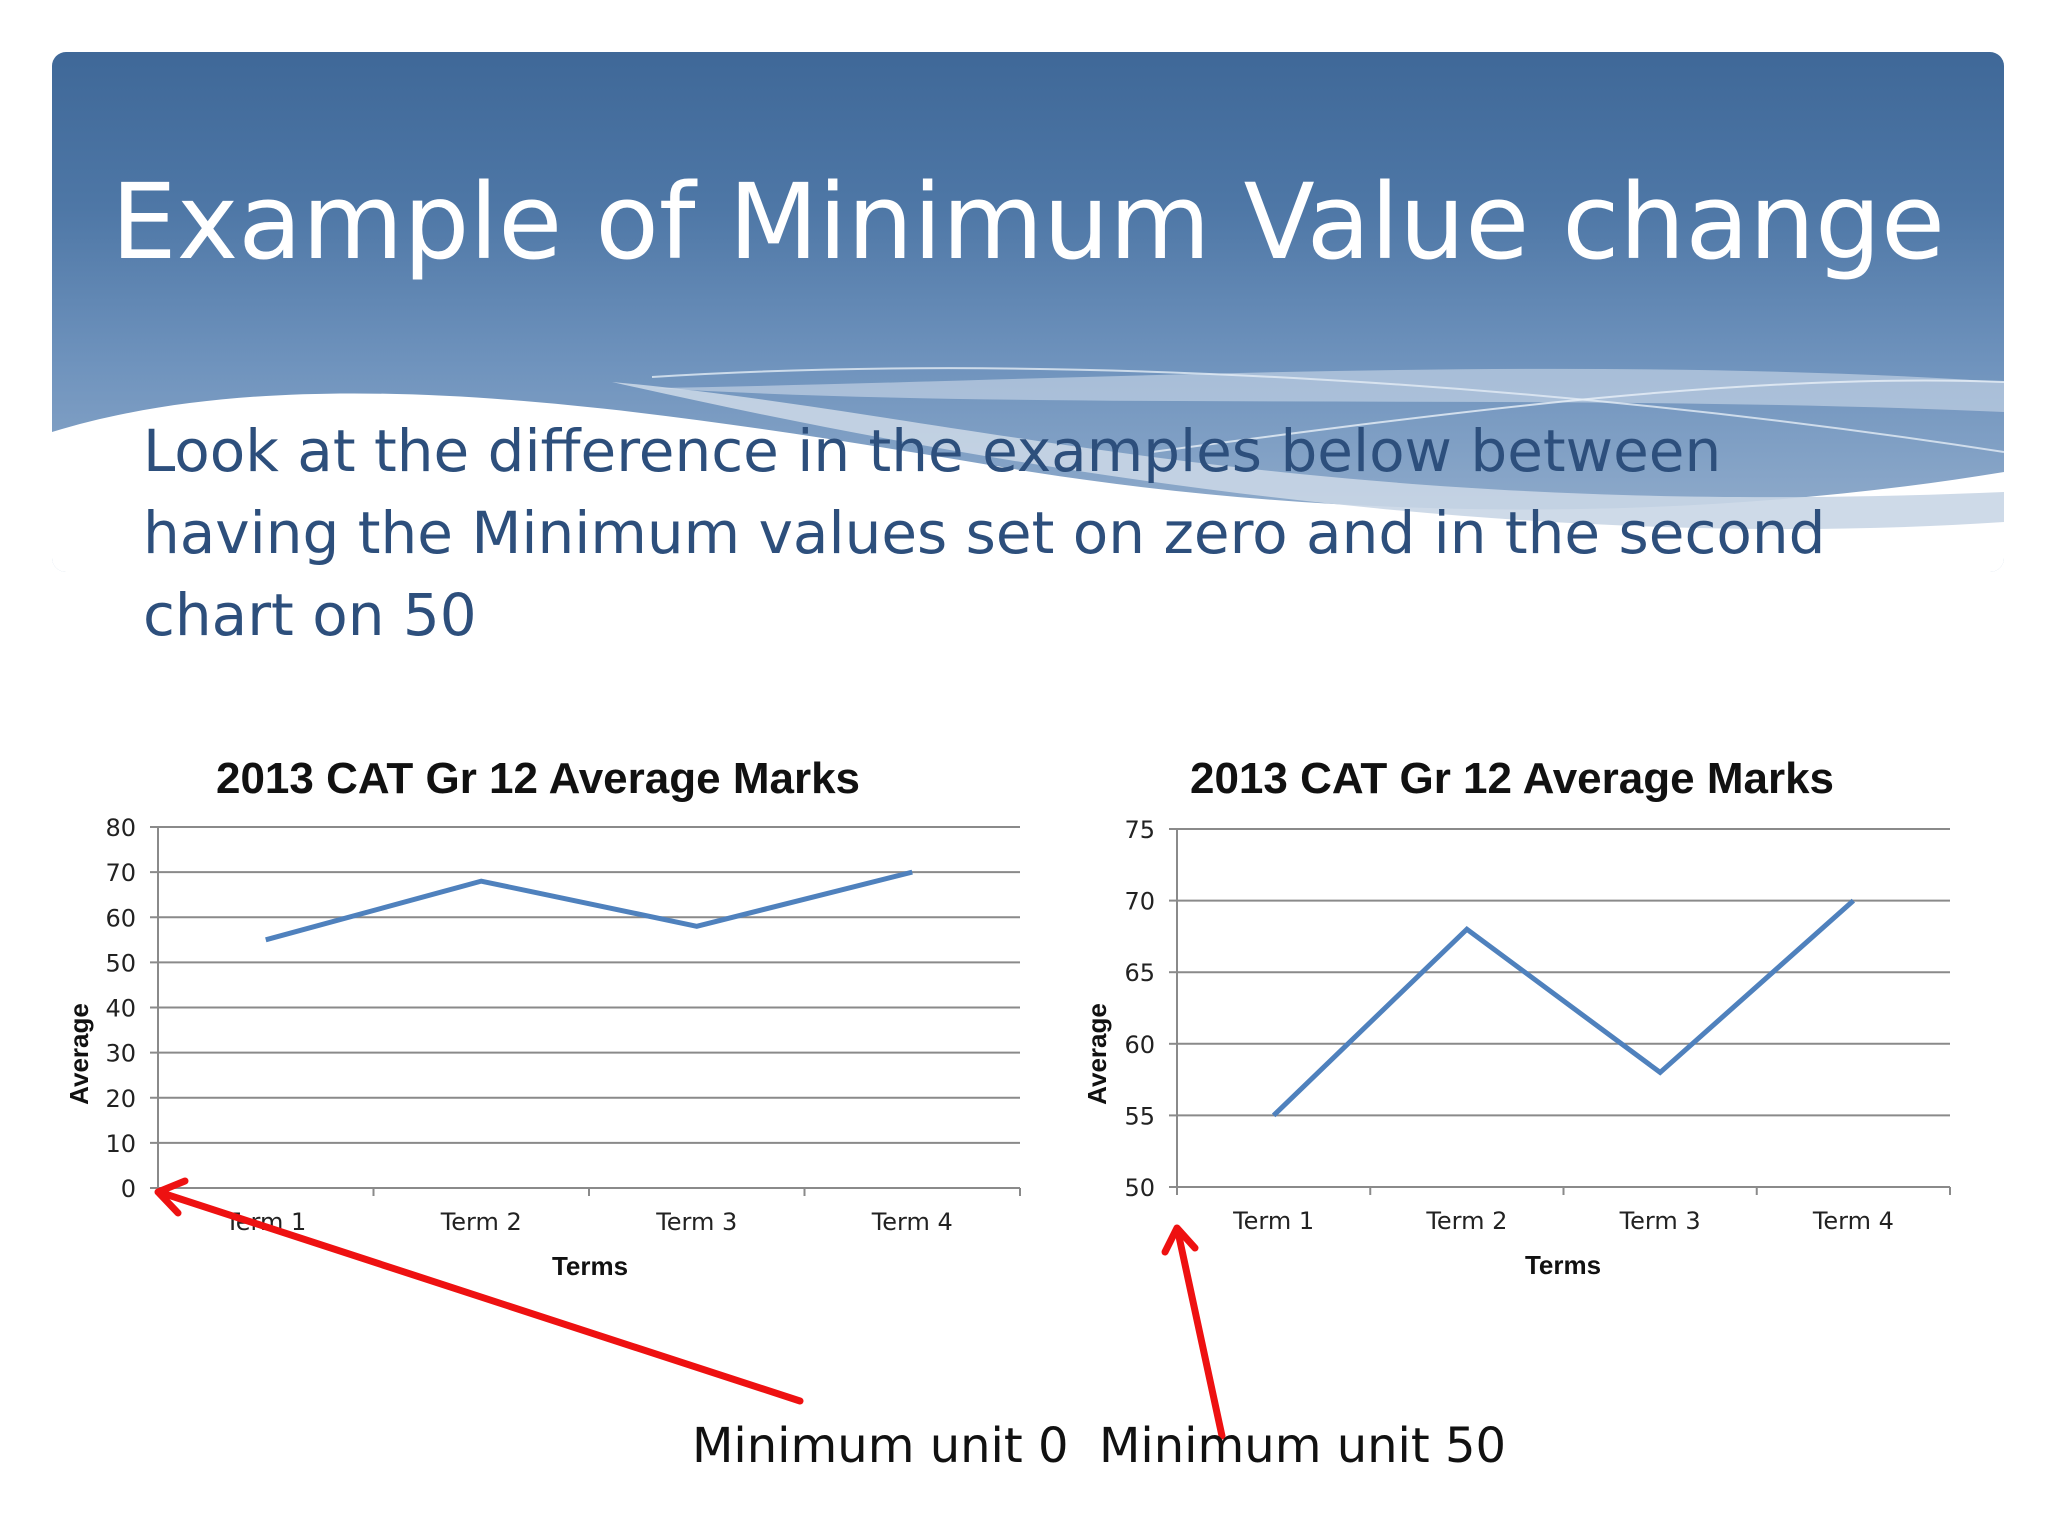  What do you see at coordinates (120, 1054) in the screenshot?
I see `y-tick-label: 30` at bounding box center [120, 1054].